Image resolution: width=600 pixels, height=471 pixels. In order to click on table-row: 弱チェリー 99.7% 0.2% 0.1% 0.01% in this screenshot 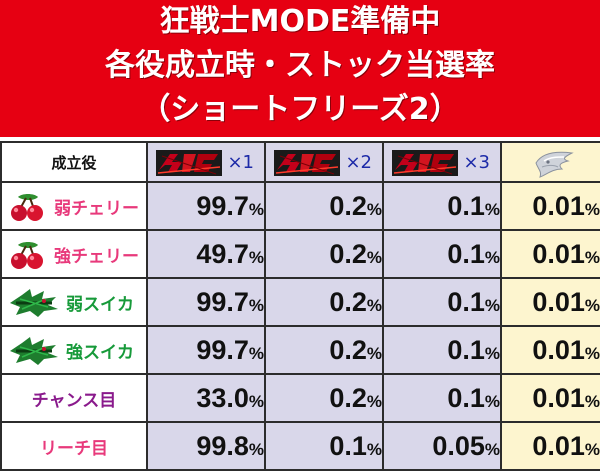, I will do `click(300, 206)`.